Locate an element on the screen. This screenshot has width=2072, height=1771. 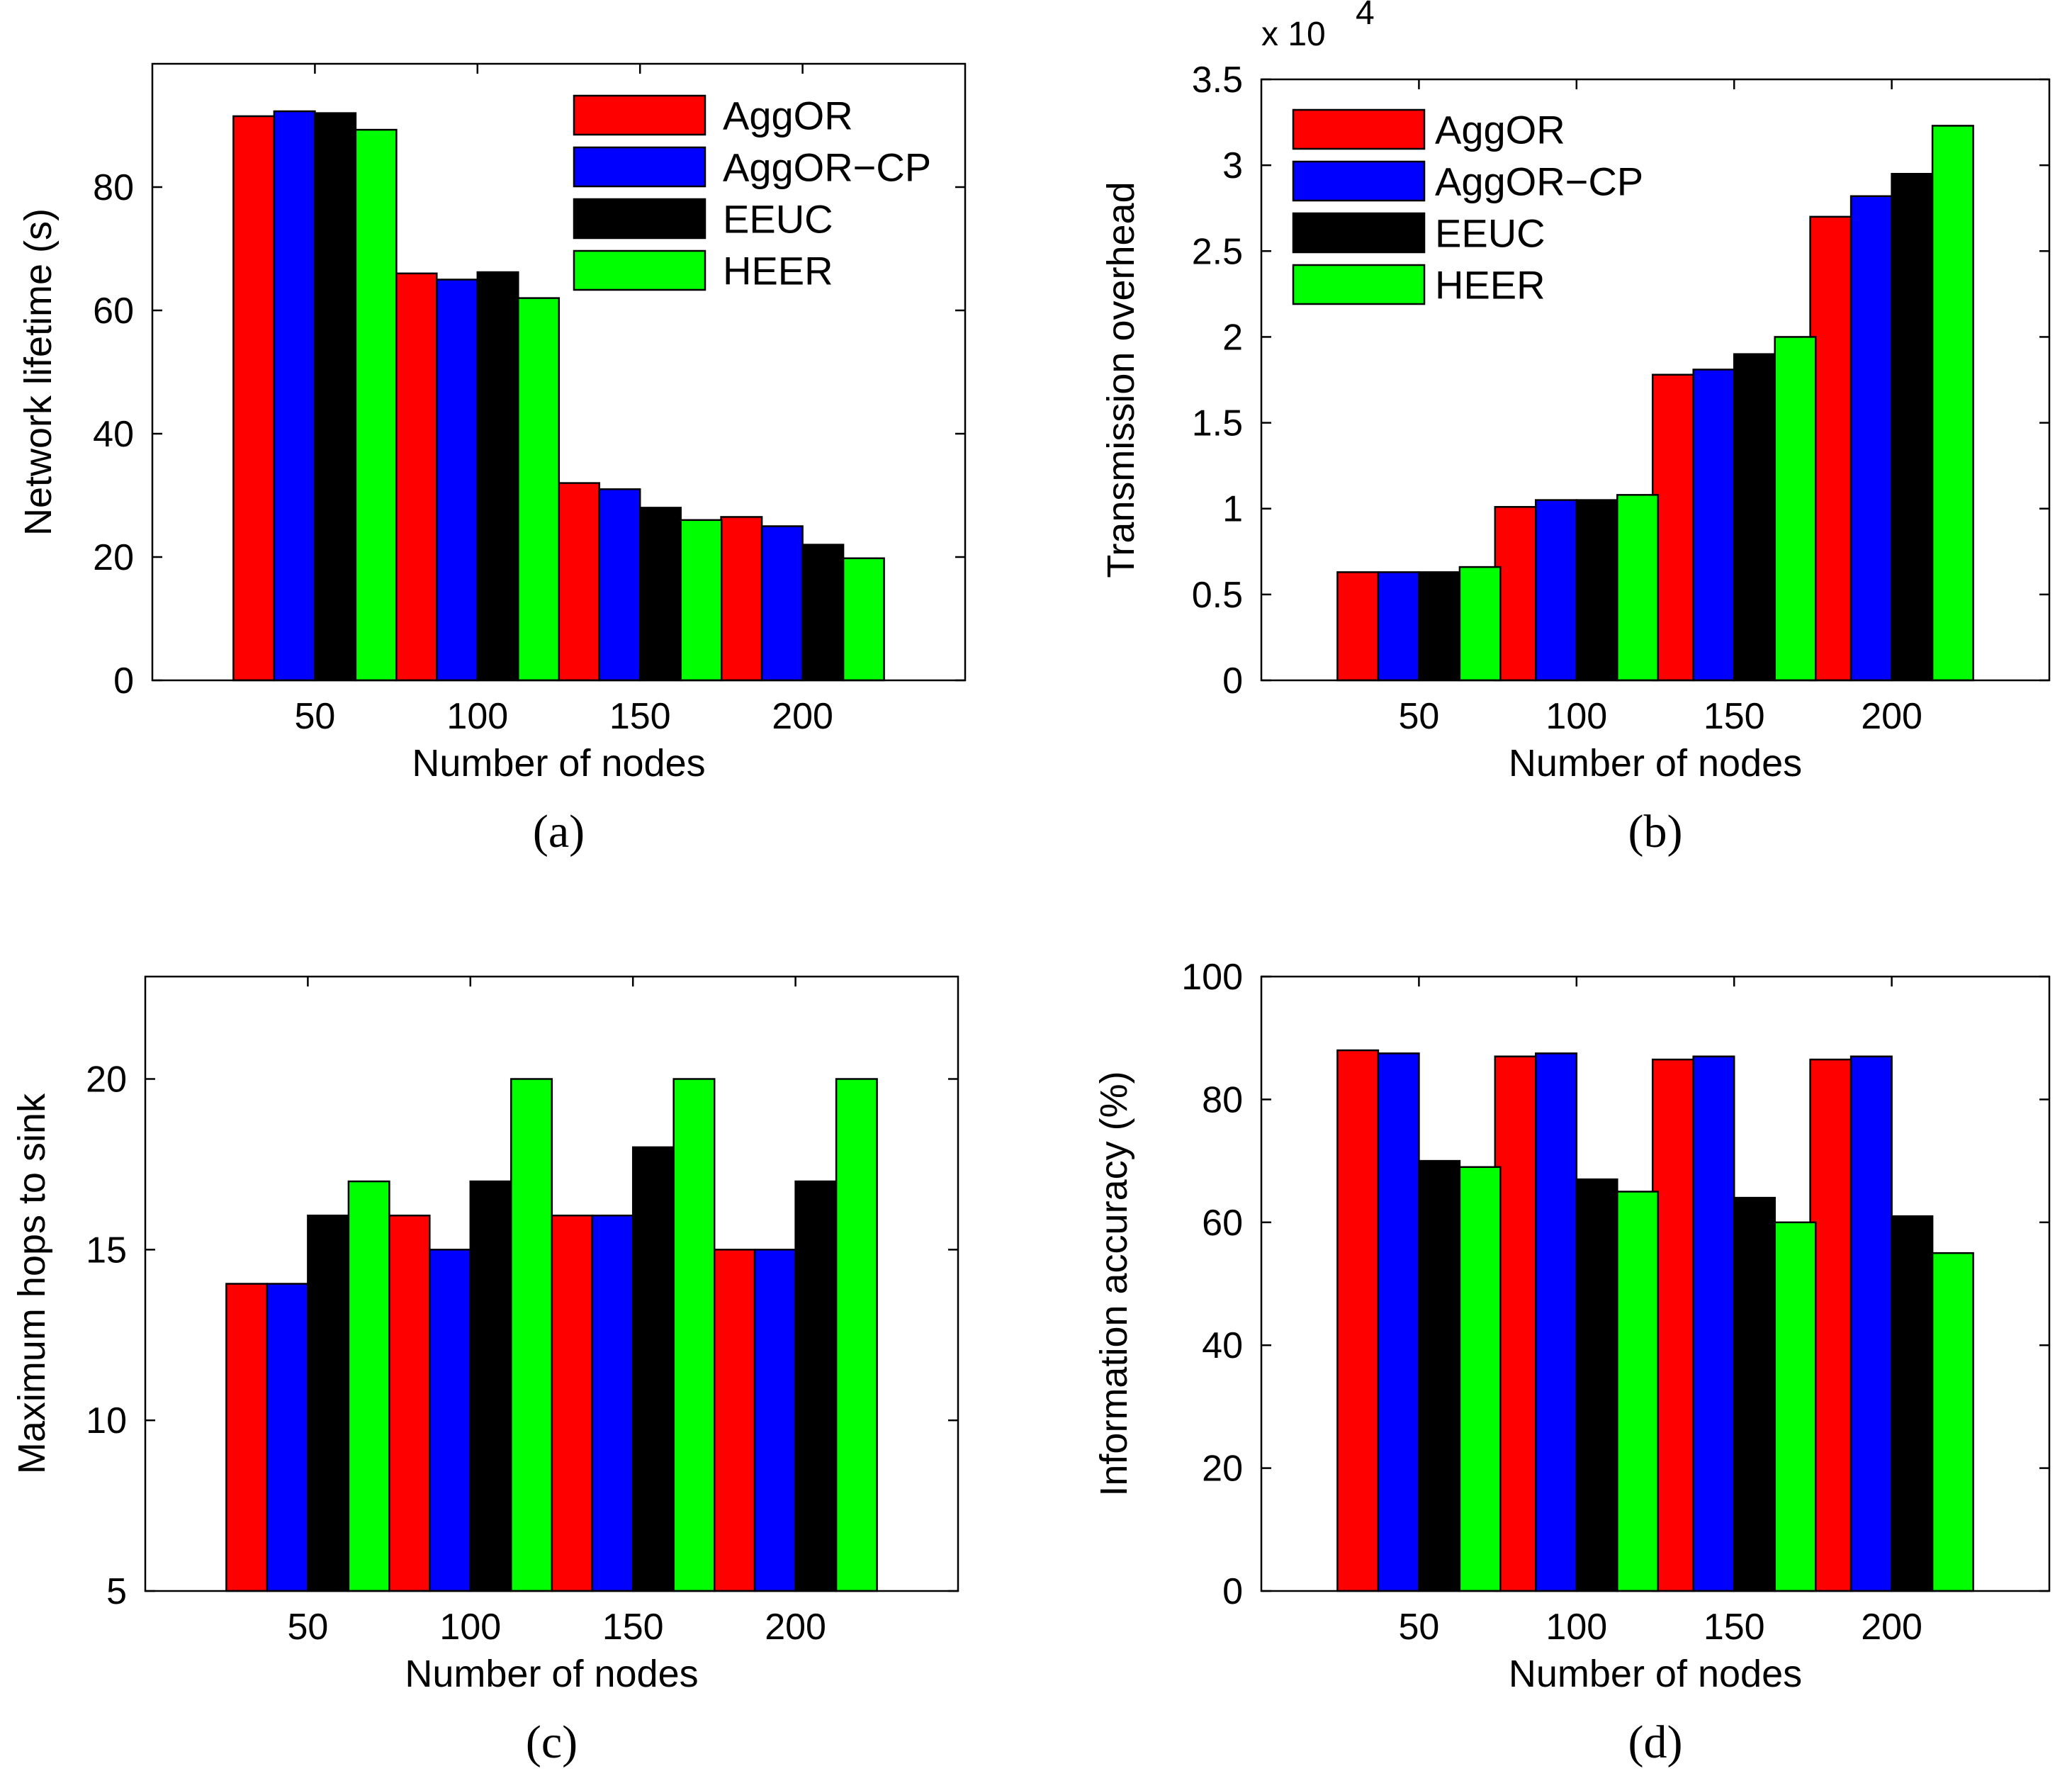
y-tick-label: 100 is located at coordinates (1212, 978).